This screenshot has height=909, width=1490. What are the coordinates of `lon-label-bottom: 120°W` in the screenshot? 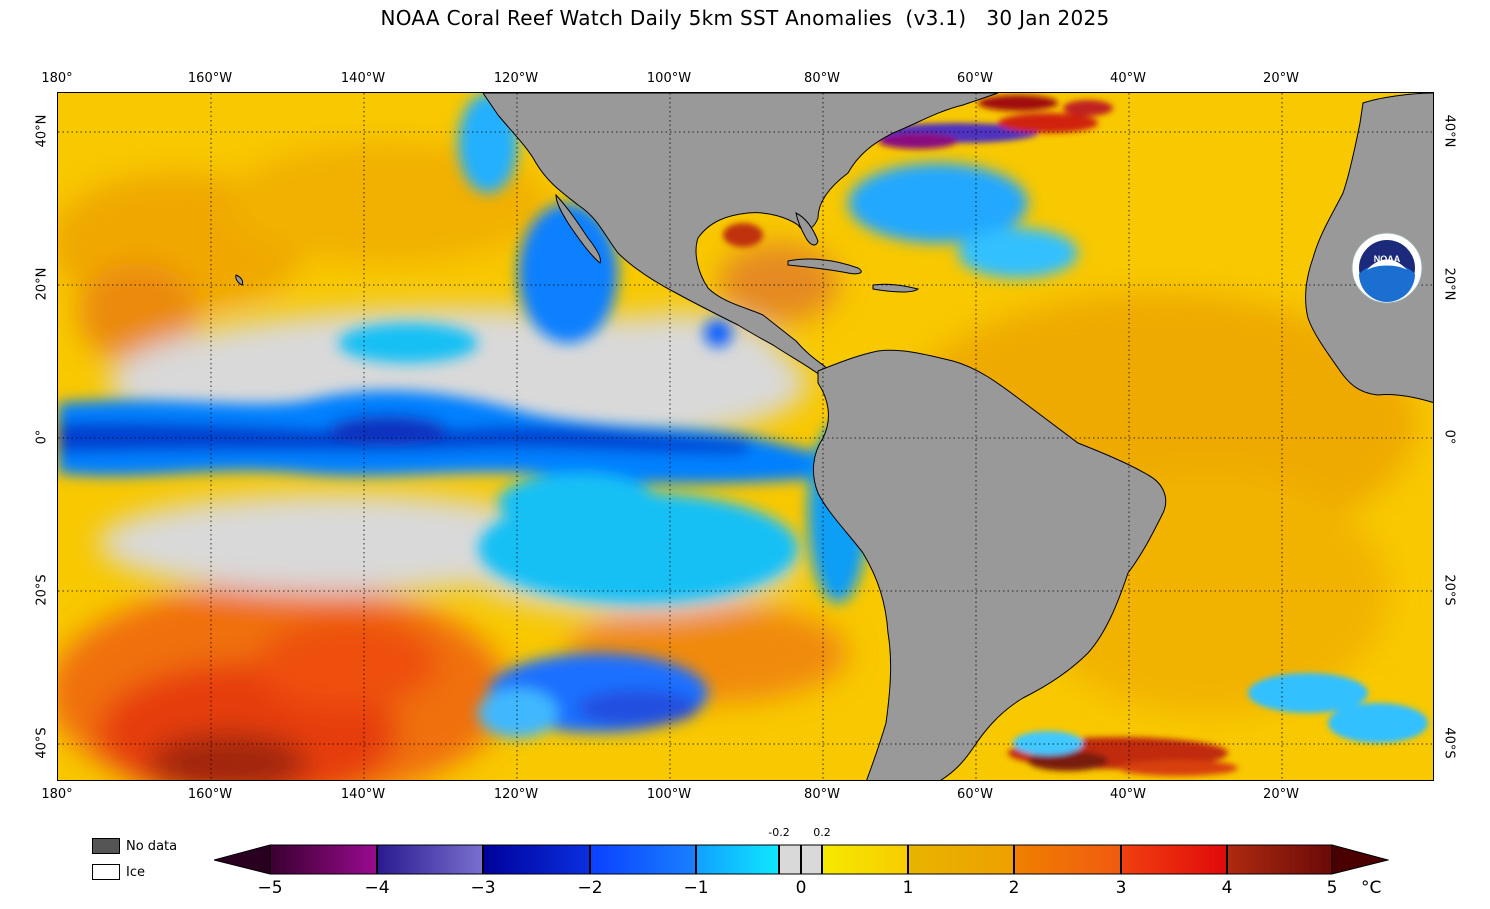 It's located at (516, 794).